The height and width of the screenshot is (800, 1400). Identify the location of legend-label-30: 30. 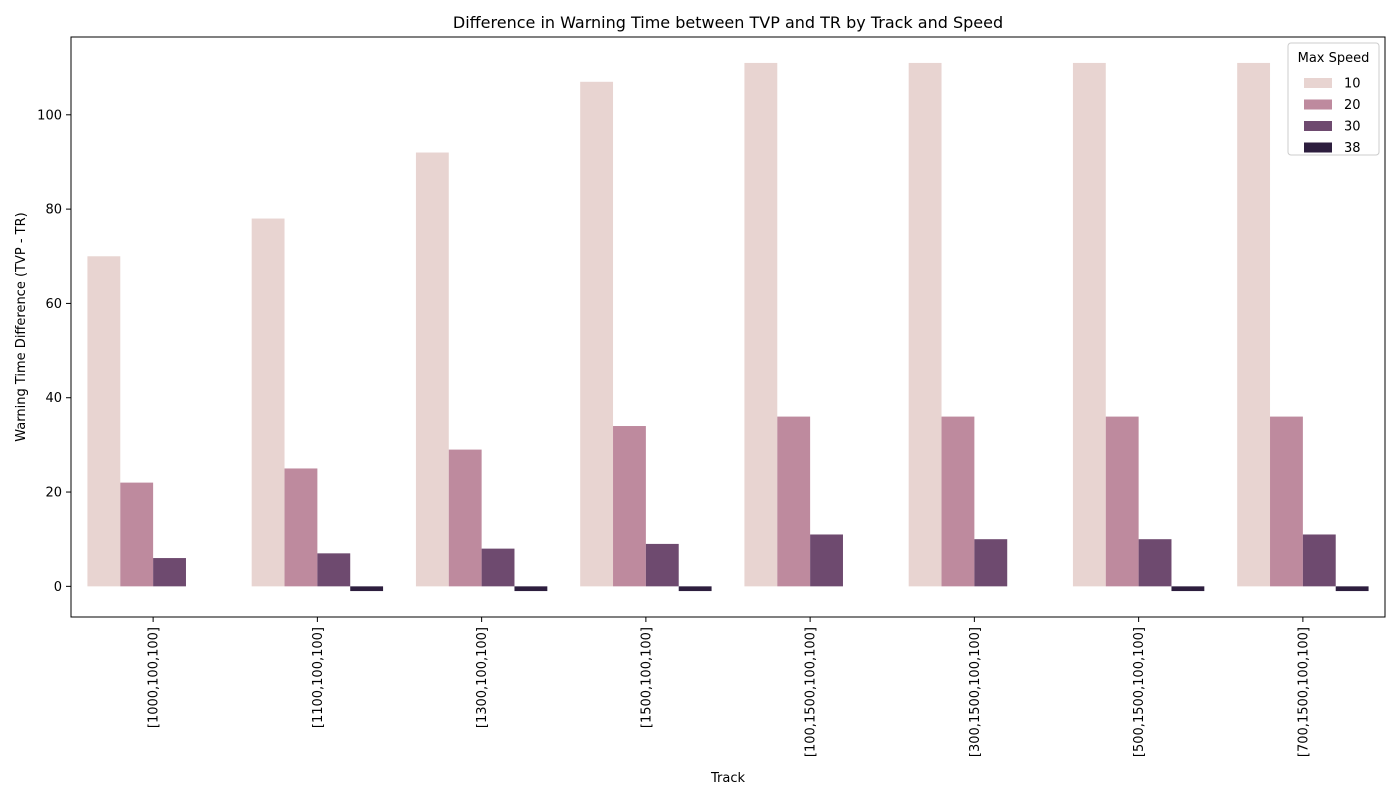
(1352, 127).